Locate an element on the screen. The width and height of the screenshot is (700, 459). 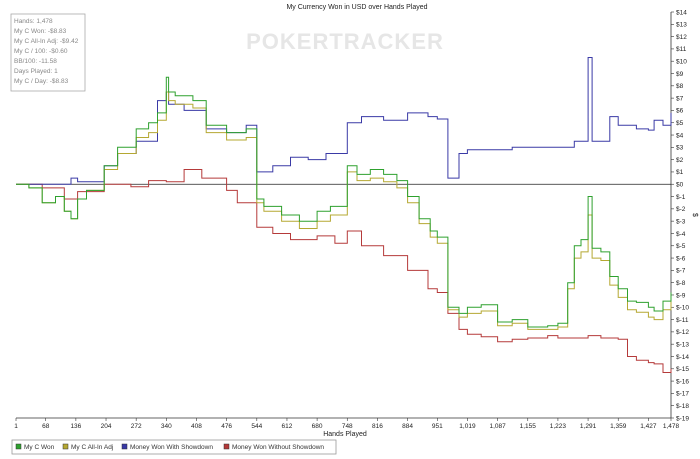
legend-swatch-my-c-won is located at coordinates (18, 446).